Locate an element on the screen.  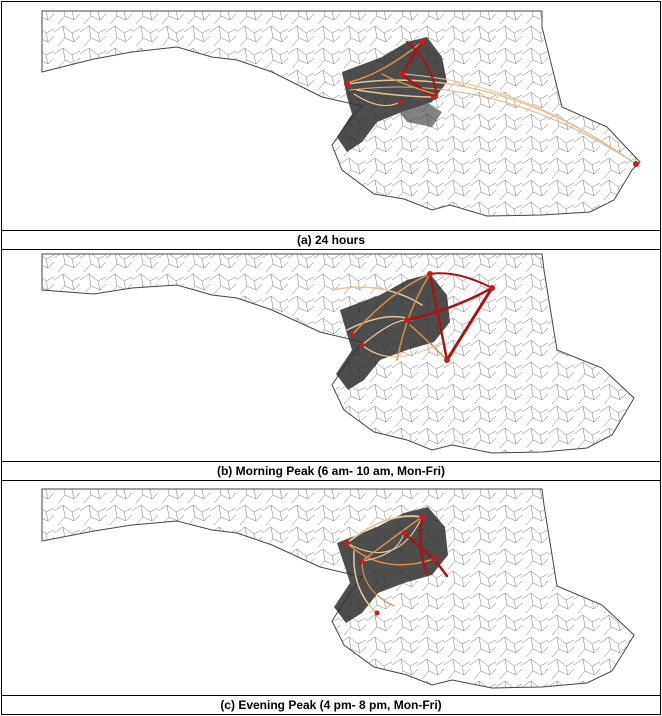
flow-lines-b is located at coordinates (412, 317).